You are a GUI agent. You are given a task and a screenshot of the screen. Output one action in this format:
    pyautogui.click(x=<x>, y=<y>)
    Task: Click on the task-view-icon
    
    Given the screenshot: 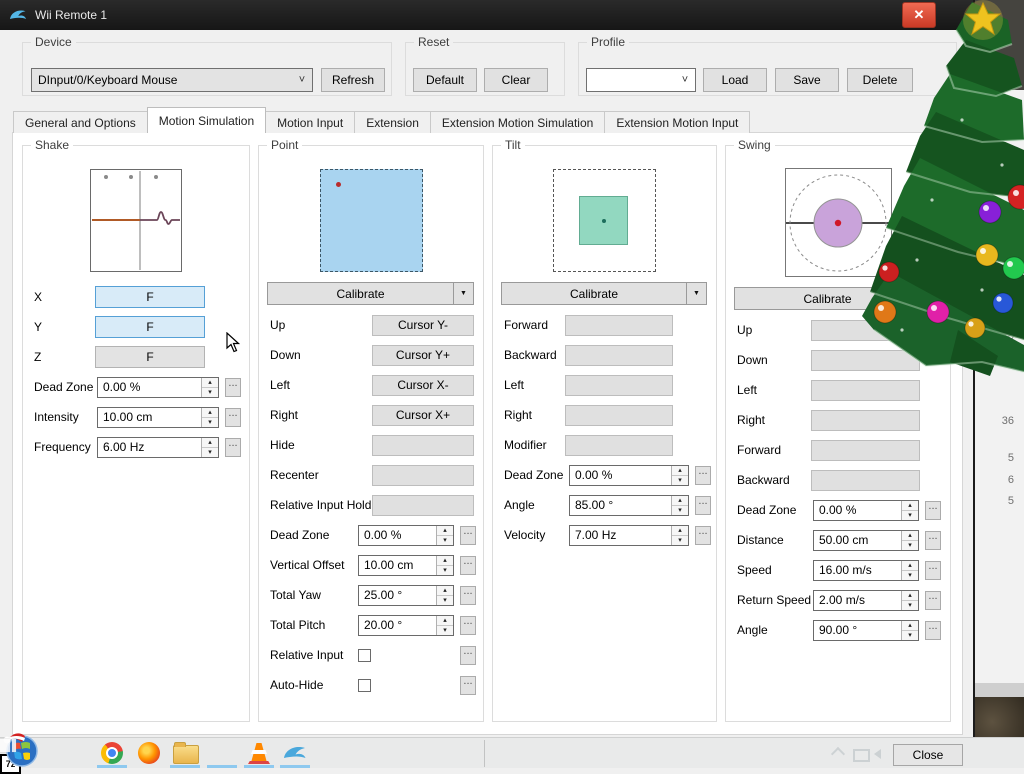 What is the action you would take?
    pyautogui.click(x=9, y=746)
    